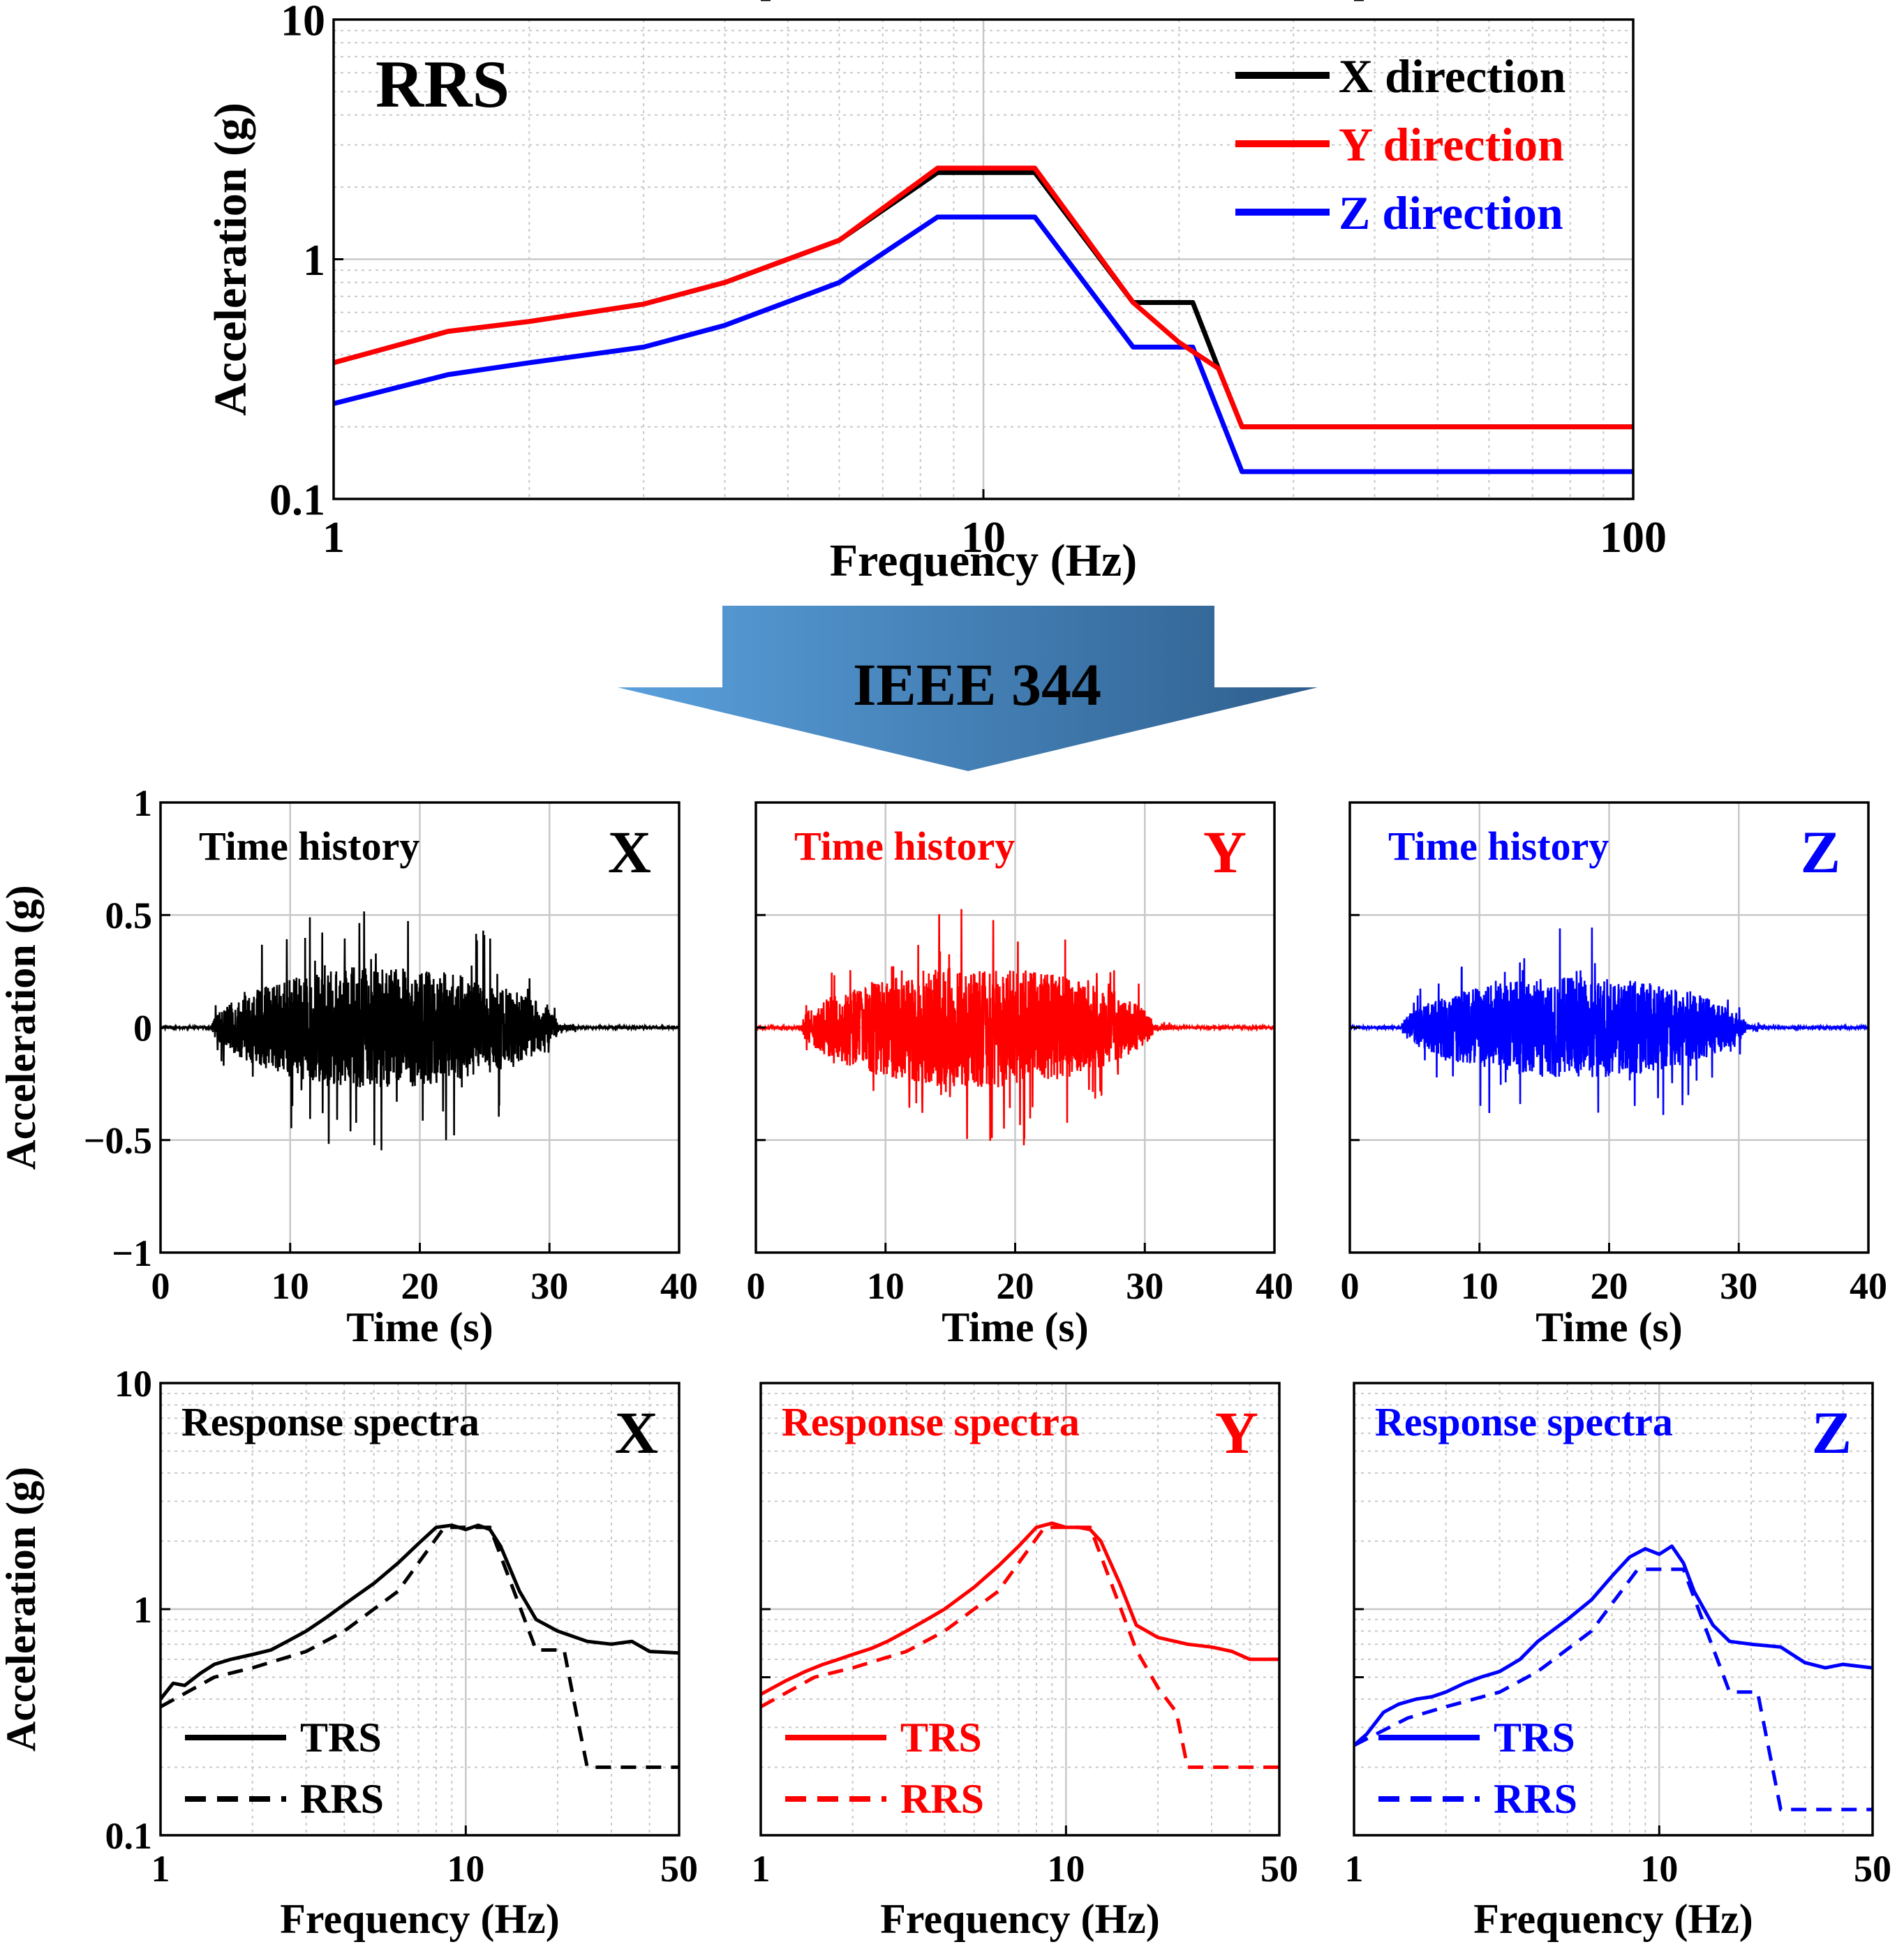 The image size is (1904, 1949). Describe the element at coordinates (330, 1422) in the screenshot. I see `rs-x-title: Response spectra` at that location.